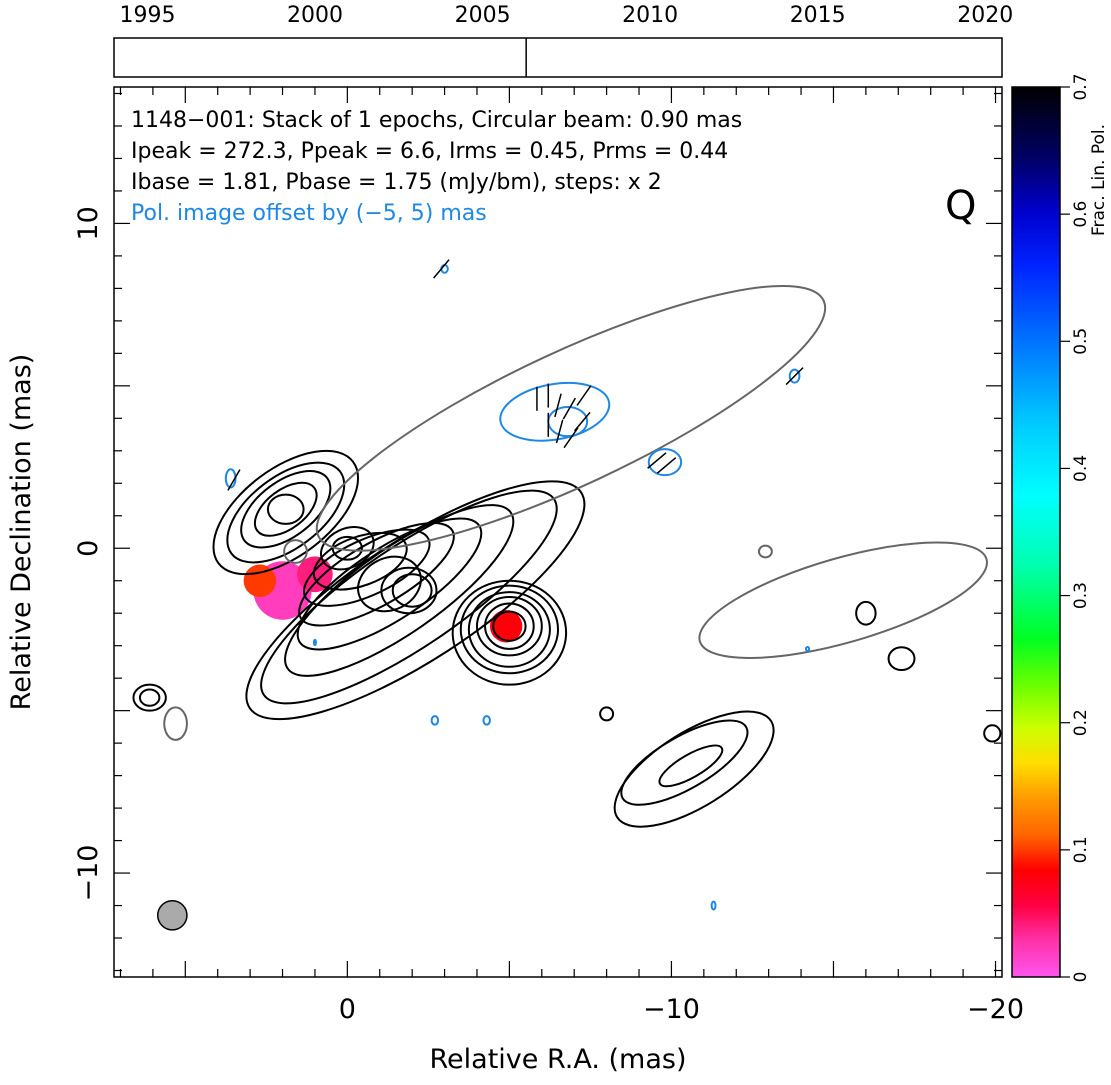 Image resolution: width=1111 pixels, height=1085 pixels. What do you see at coordinates (1081, 849) in the screenshot?
I see `colorbar-tick-label: 0.1` at bounding box center [1081, 849].